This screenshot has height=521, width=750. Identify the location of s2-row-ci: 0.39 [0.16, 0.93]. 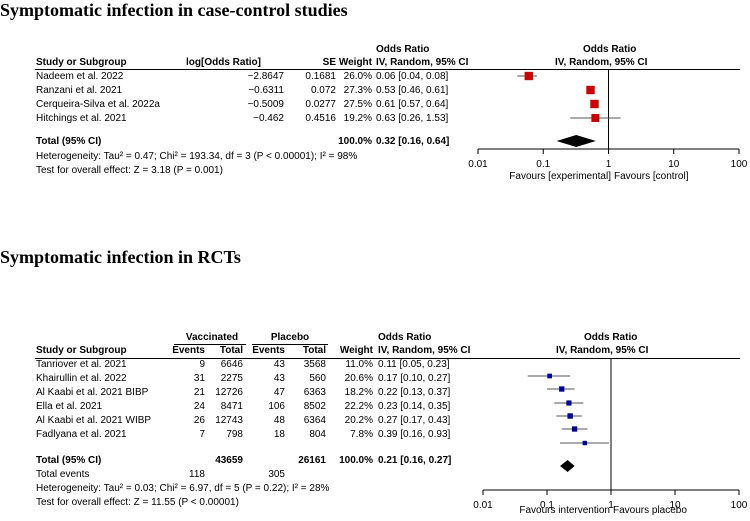
(414, 434).